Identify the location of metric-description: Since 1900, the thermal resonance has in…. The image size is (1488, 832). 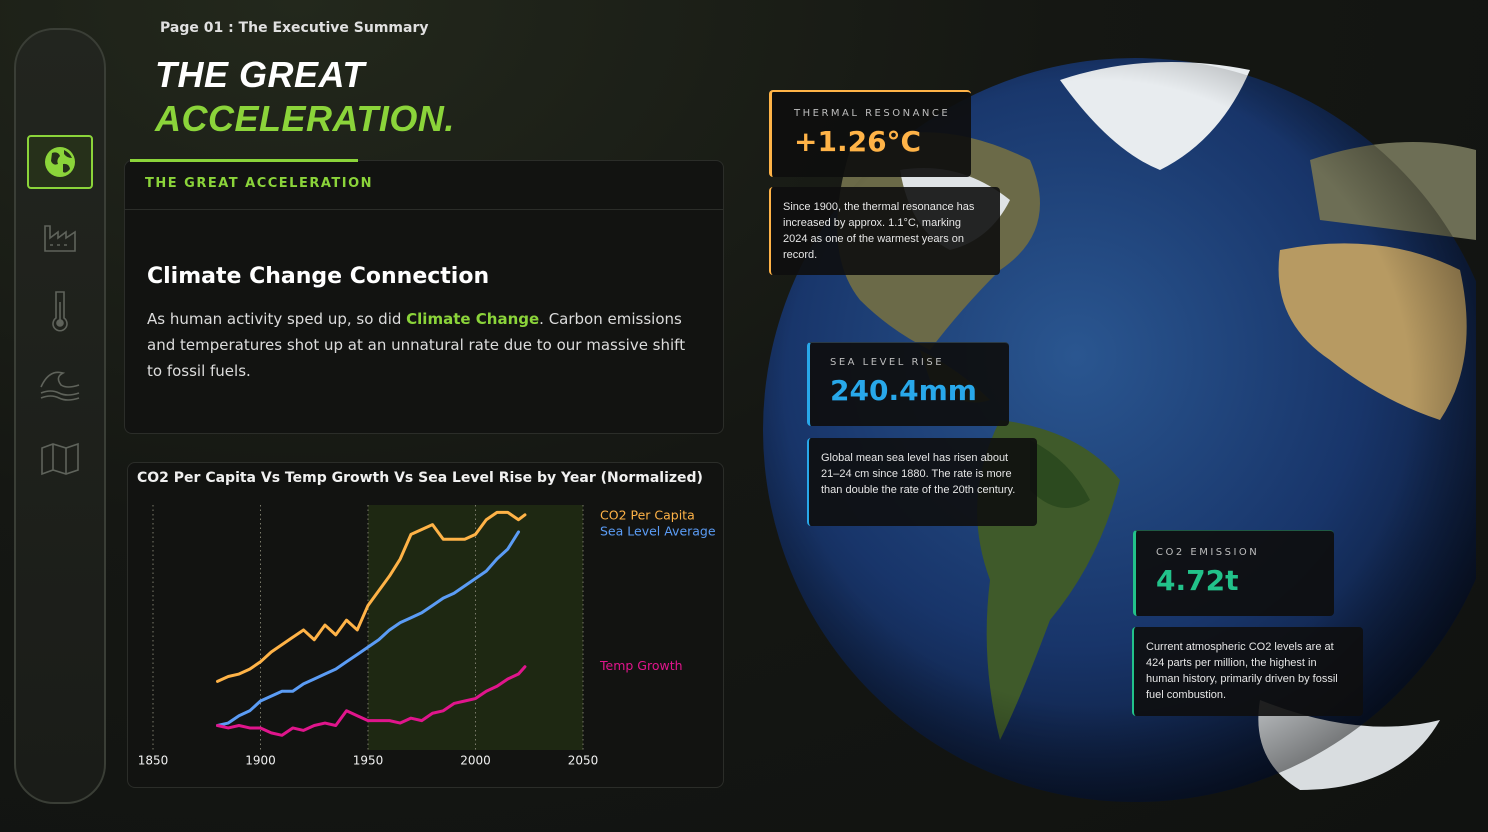
(884, 231).